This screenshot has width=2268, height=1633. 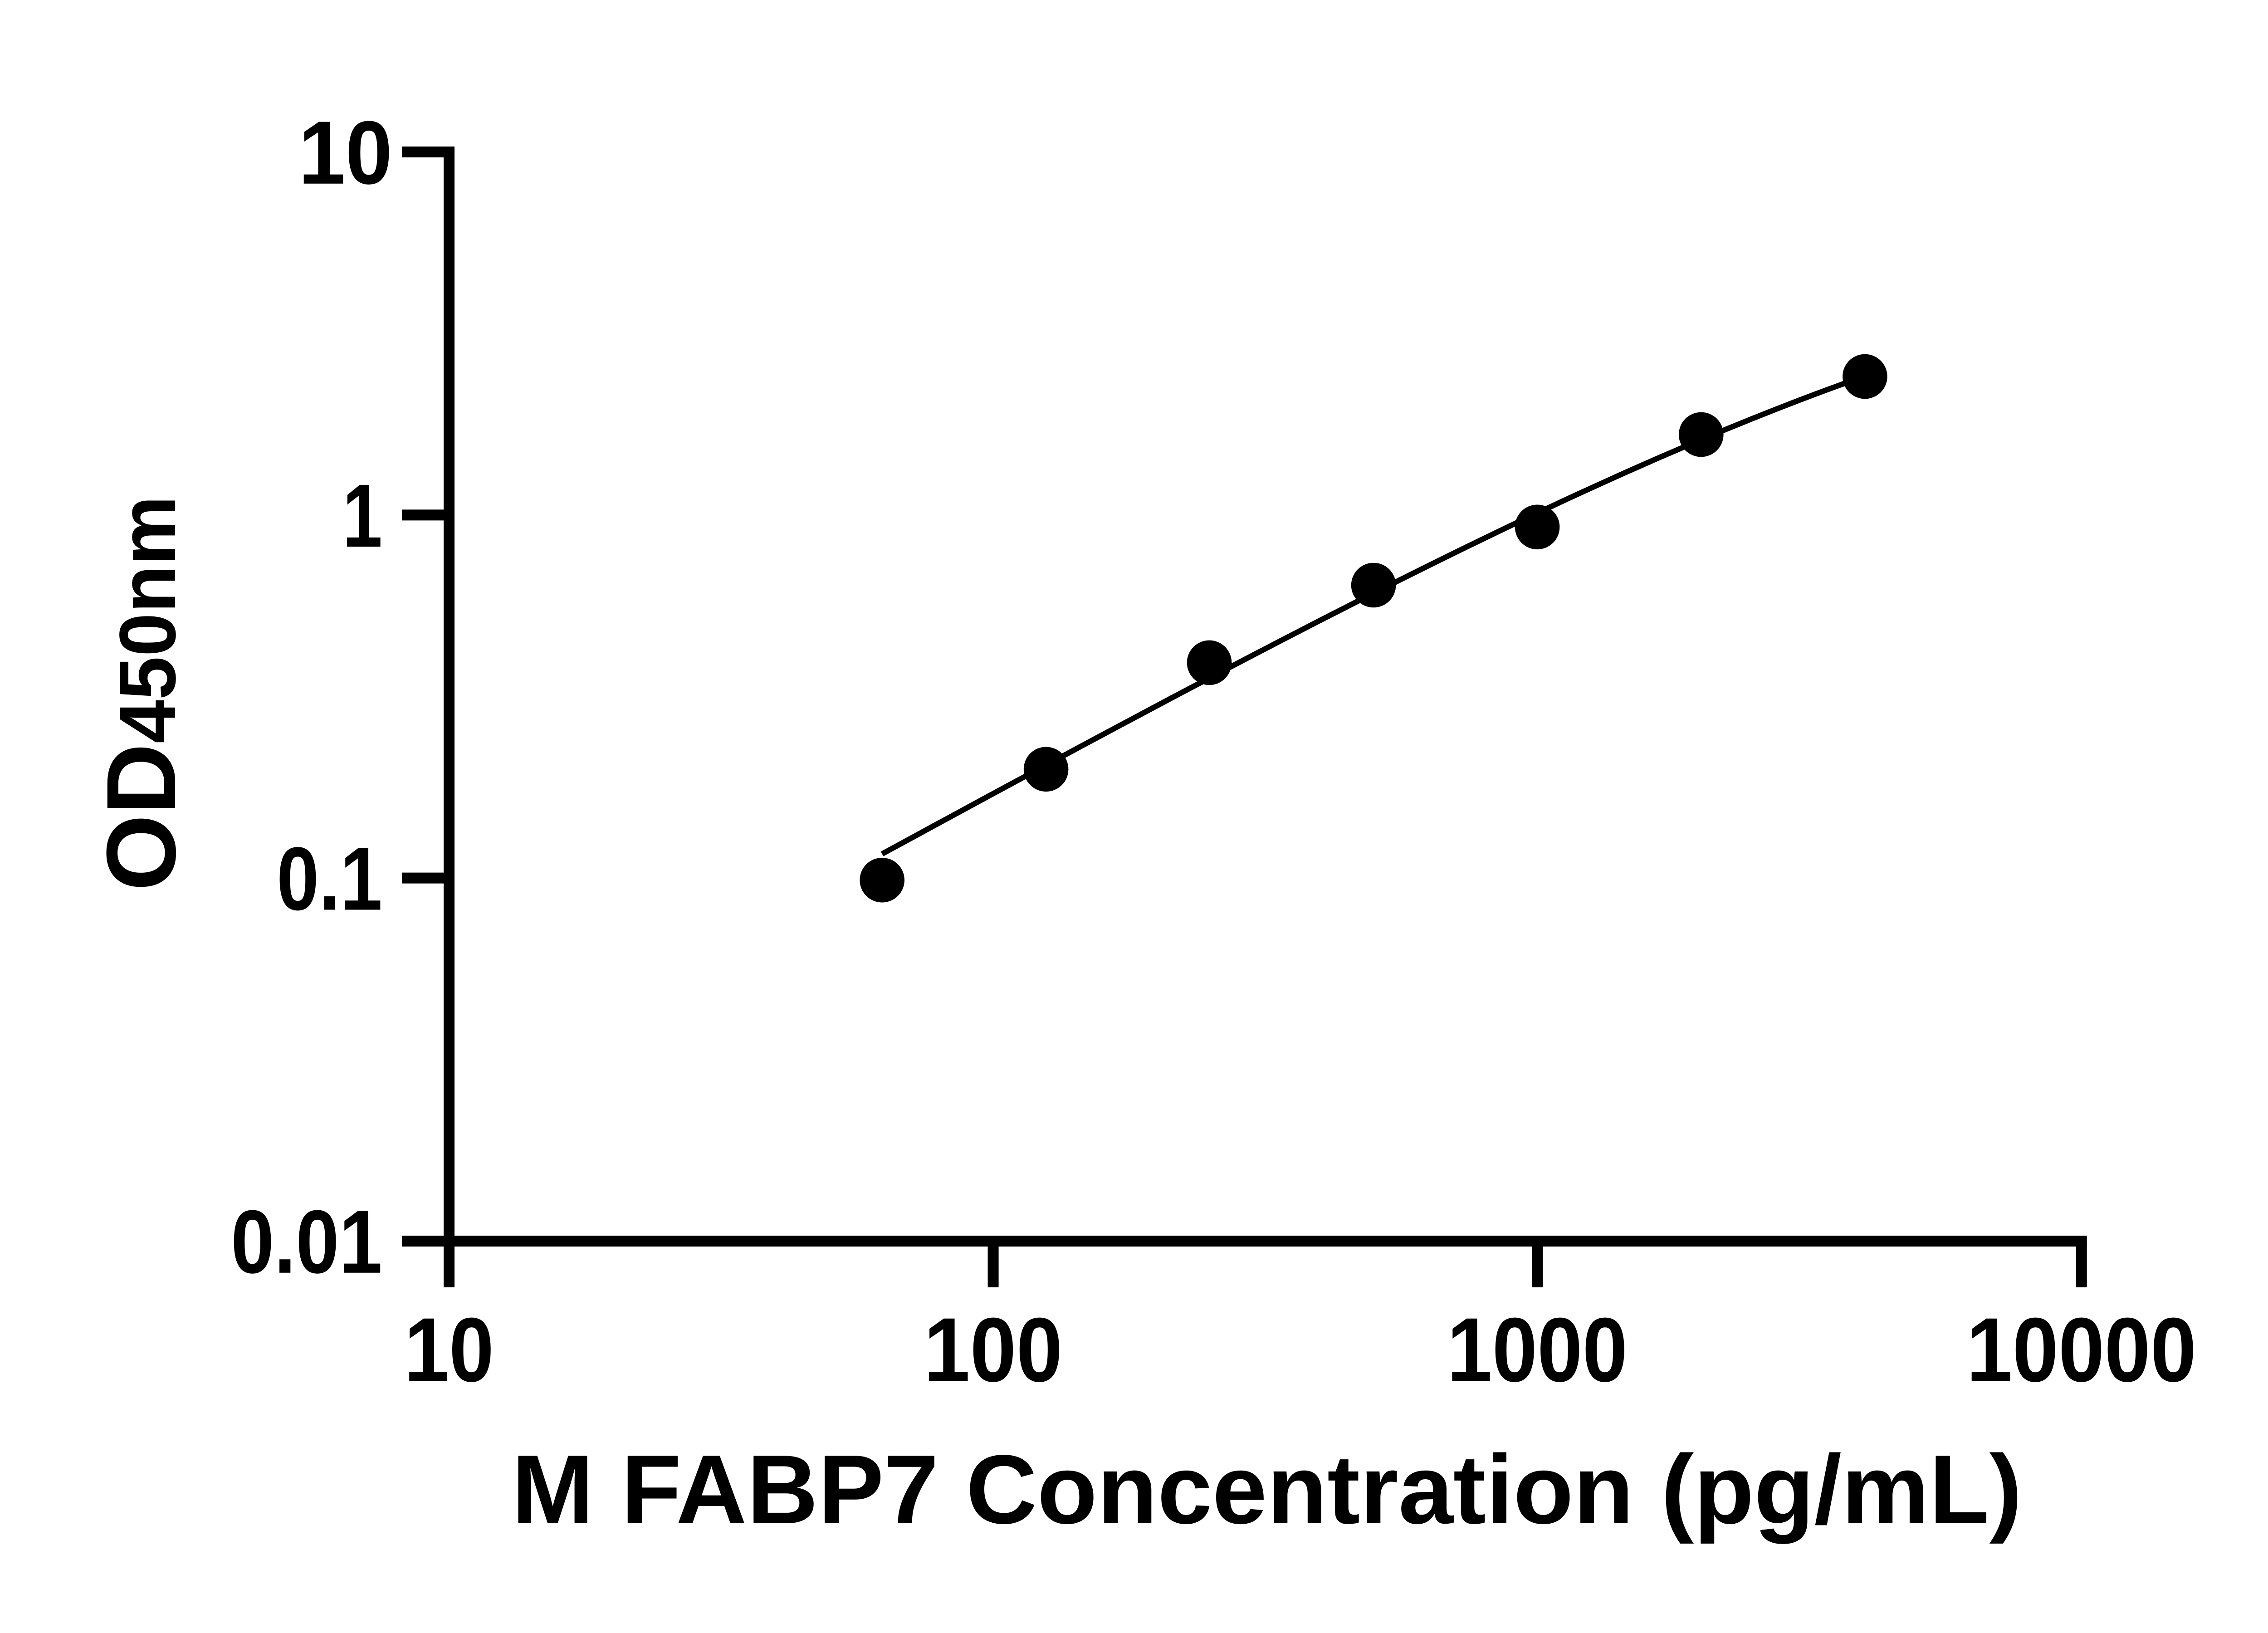 I want to click on svg-text: 1, so click(x=362, y=515).